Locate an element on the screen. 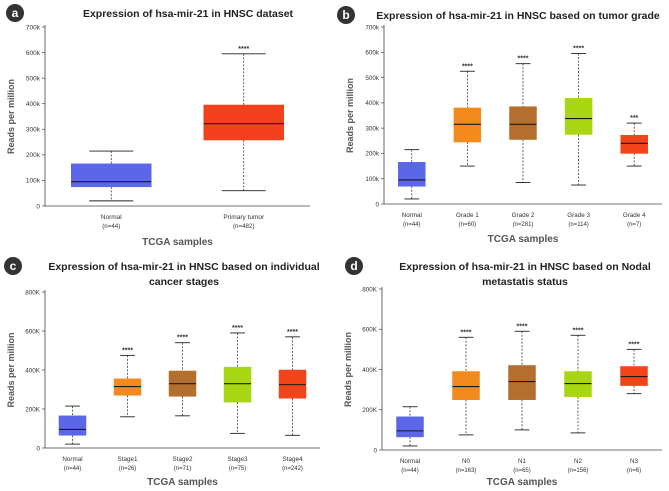 The width and height of the screenshot is (669, 491). box-1: **** Primary tumor (n=482) is located at coordinates (243, 138).